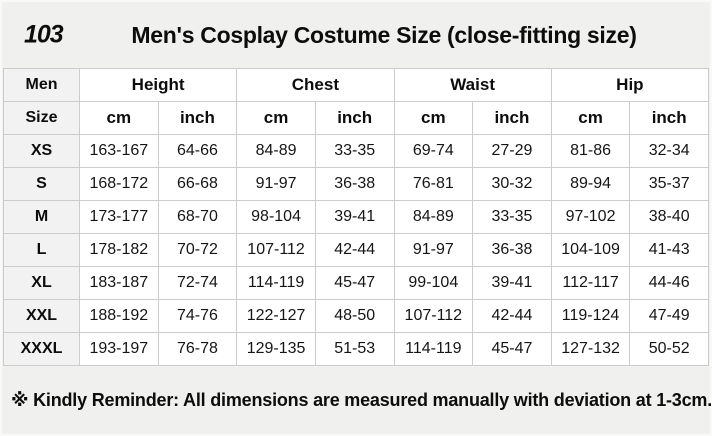 The image size is (712, 436). What do you see at coordinates (315, 85) in the screenshot?
I see `group-header-chest: Chest` at bounding box center [315, 85].